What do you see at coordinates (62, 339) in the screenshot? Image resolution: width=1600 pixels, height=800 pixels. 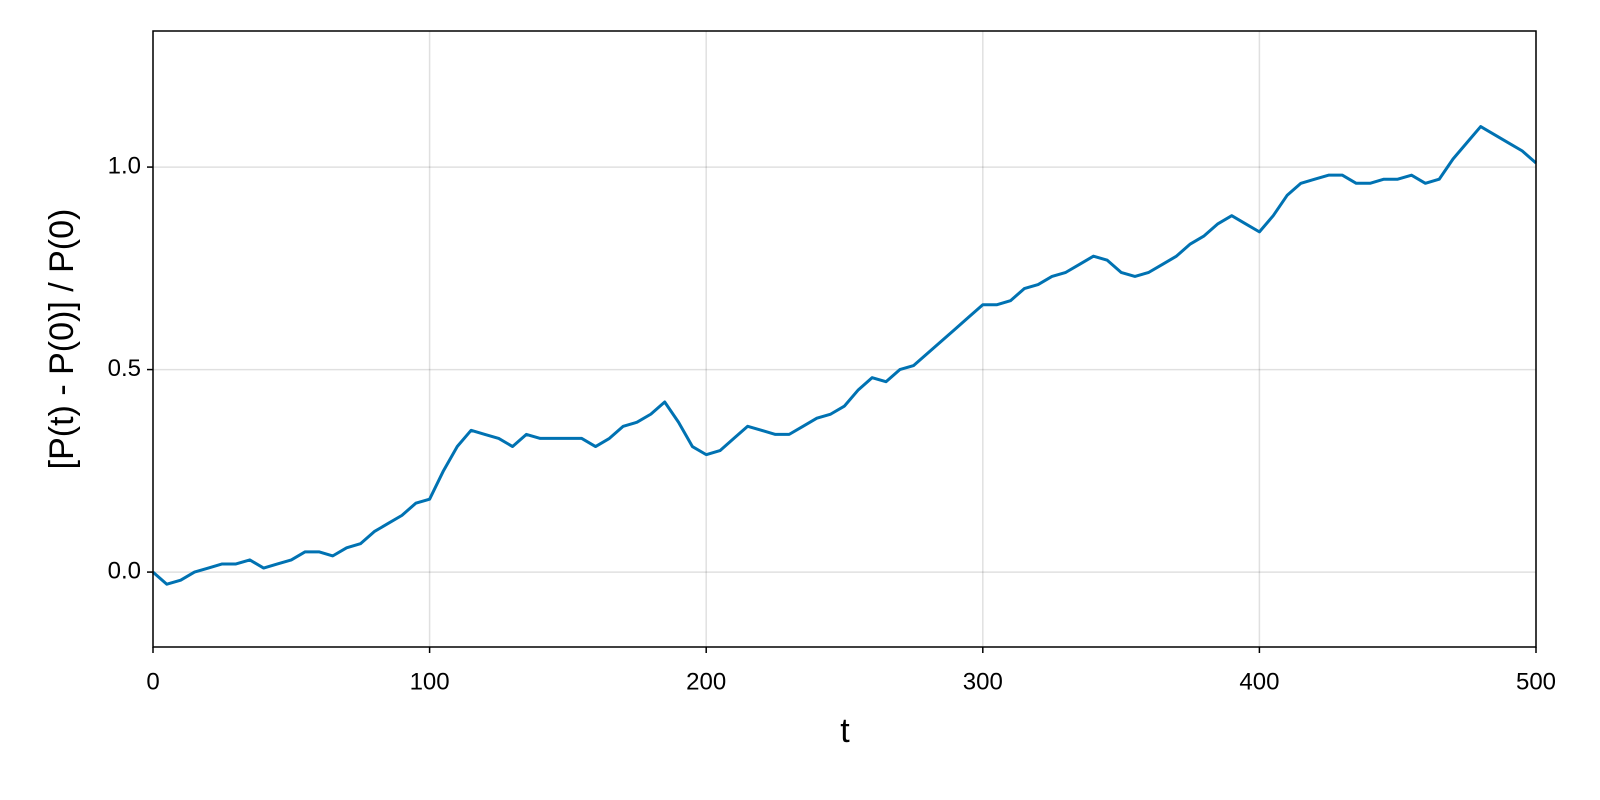 I see `y-axis-title: [P(t) - P(0)] / P(0)` at bounding box center [62, 339].